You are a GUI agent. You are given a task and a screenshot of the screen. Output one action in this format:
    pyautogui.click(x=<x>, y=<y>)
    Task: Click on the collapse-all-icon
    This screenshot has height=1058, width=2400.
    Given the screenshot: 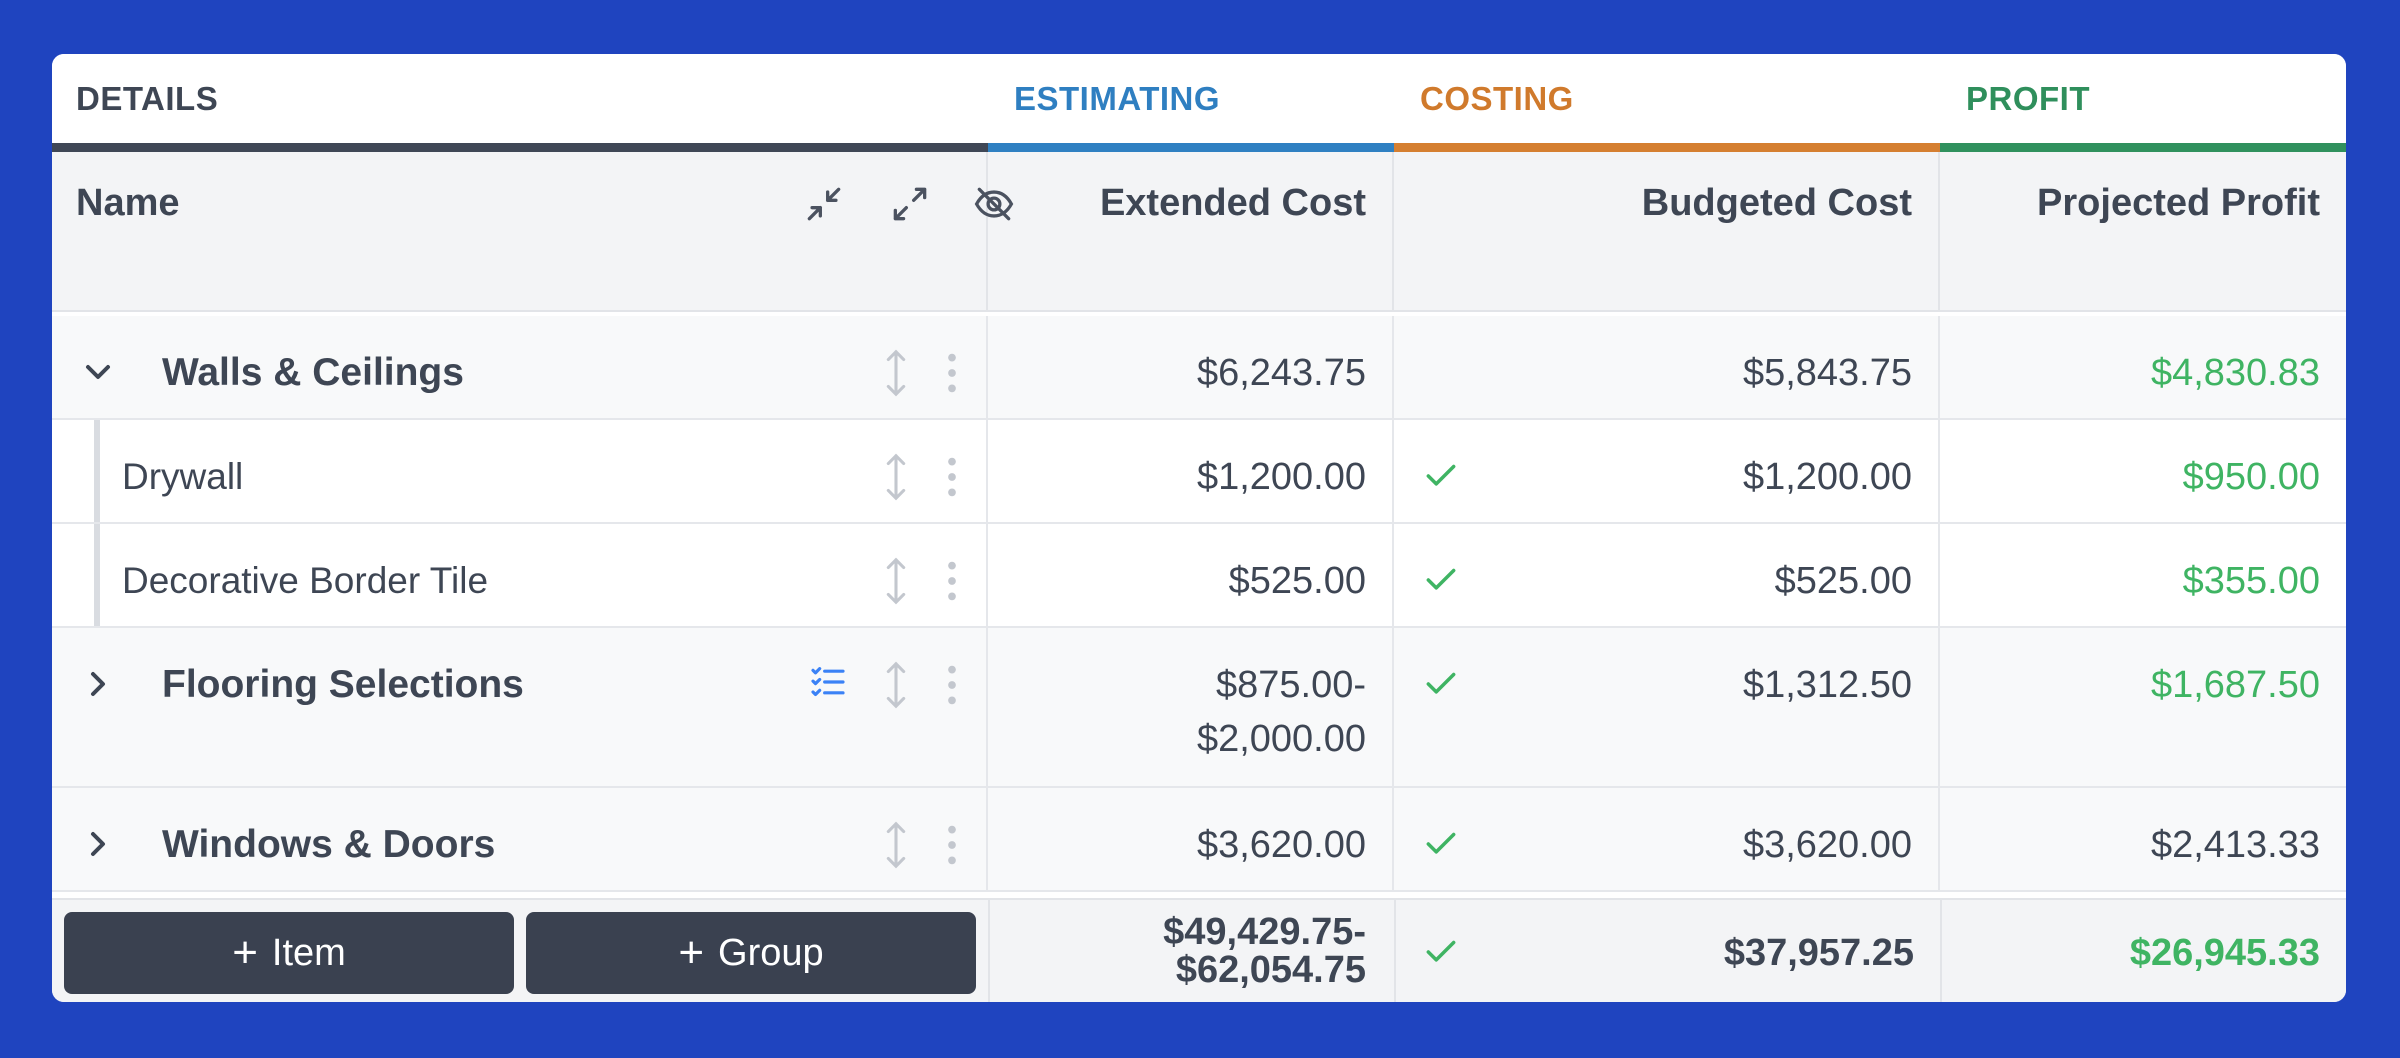 What is the action you would take?
    pyautogui.click(x=824, y=204)
    